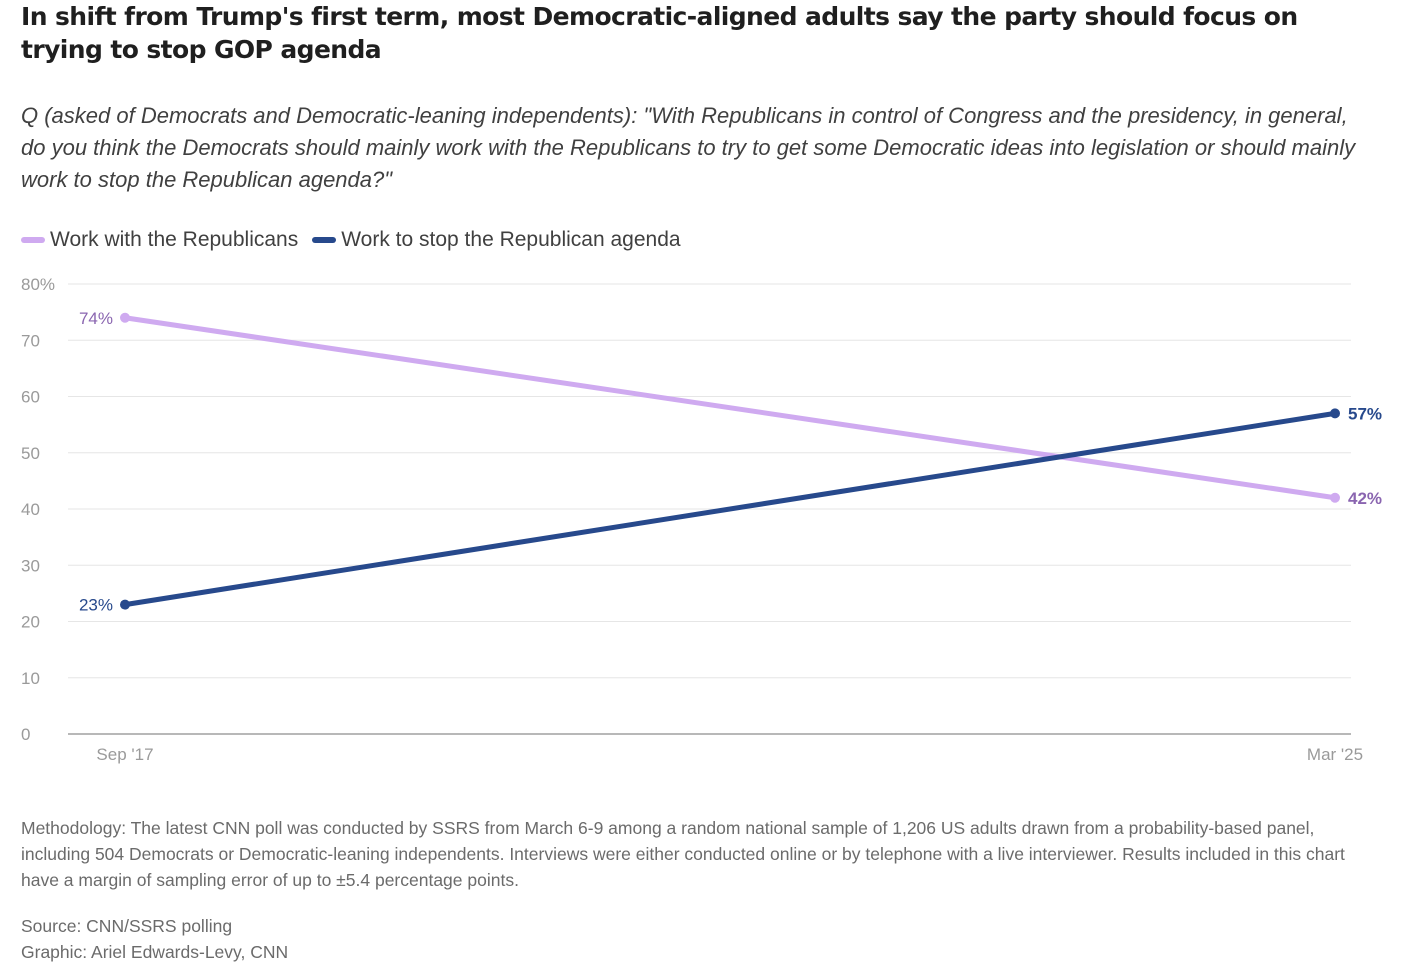 The image size is (1401, 976). Describe the element at coordinates (127, 926) in the screenshot. I see `source-text: Source: CNN/SSRS polling` at that location.